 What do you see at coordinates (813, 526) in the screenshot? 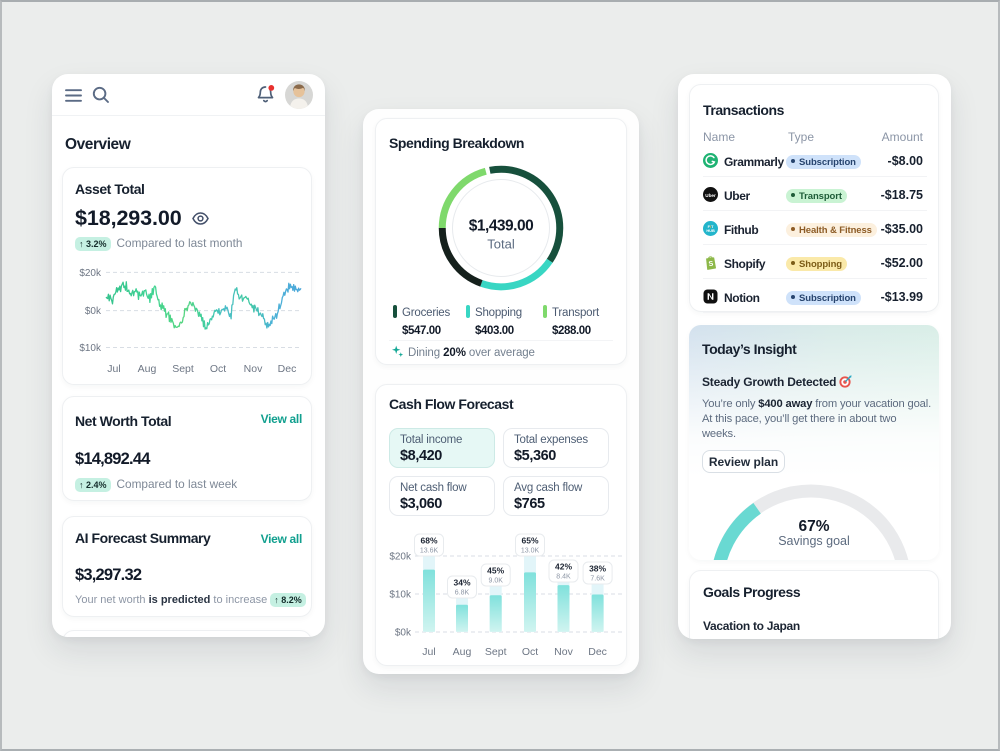
I see `svg-text: 67%` at bounding box center [813, 526].